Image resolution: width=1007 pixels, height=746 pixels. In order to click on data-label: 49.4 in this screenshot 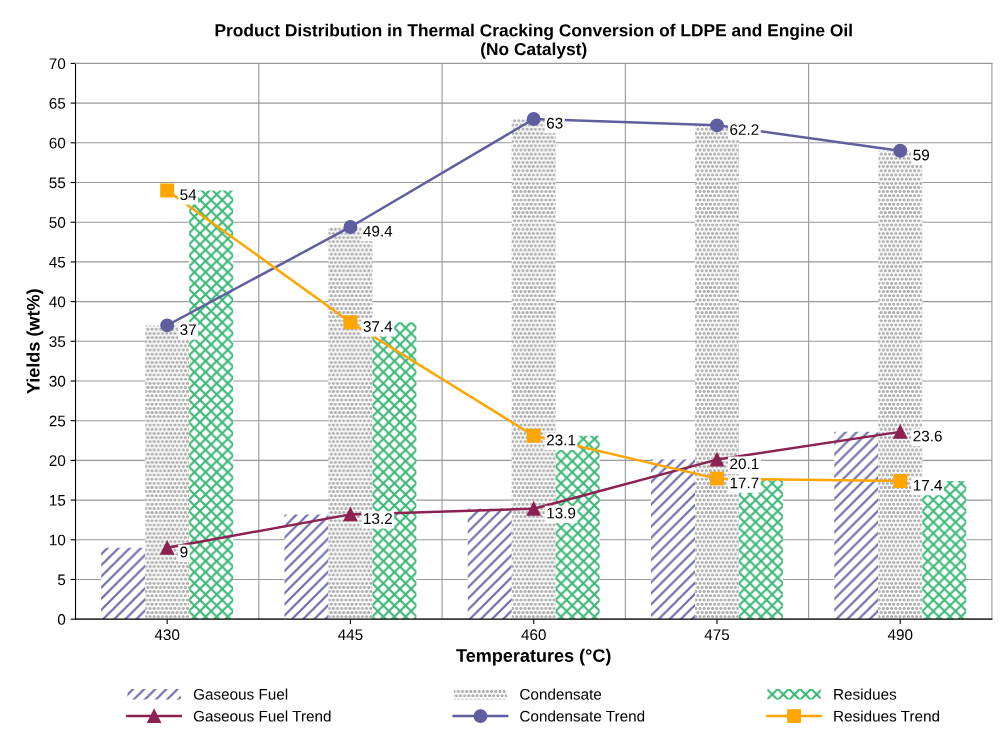, I will do `click(378, 231)`.